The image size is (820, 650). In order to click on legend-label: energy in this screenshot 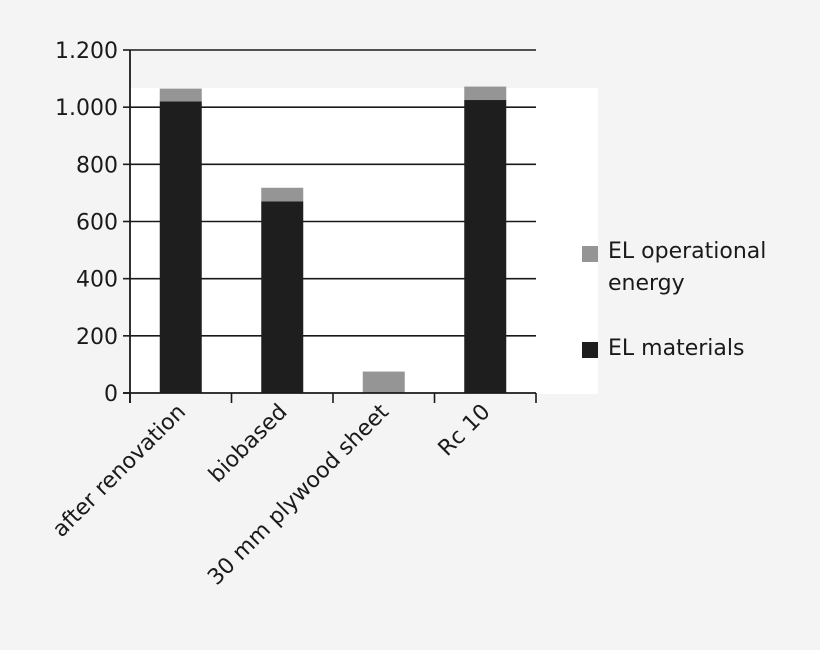, I will do `click(646, 283)`.